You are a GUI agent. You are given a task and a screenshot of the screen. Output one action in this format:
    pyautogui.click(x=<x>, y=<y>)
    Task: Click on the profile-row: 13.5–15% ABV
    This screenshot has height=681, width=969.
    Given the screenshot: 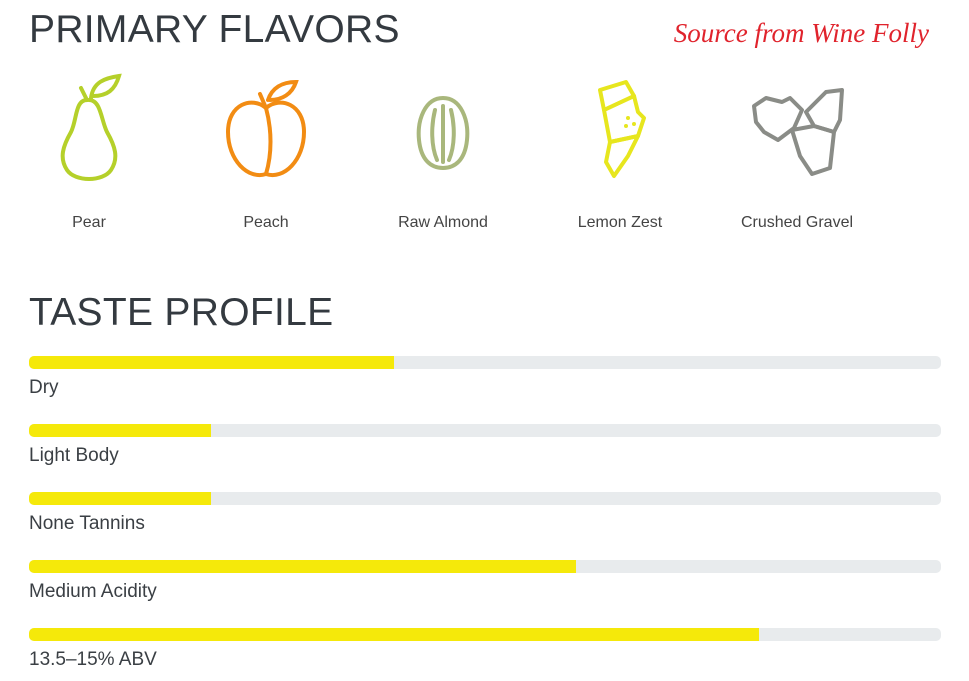 What is the action you would take?
    pyautogui.click(x=485, y=649)
    